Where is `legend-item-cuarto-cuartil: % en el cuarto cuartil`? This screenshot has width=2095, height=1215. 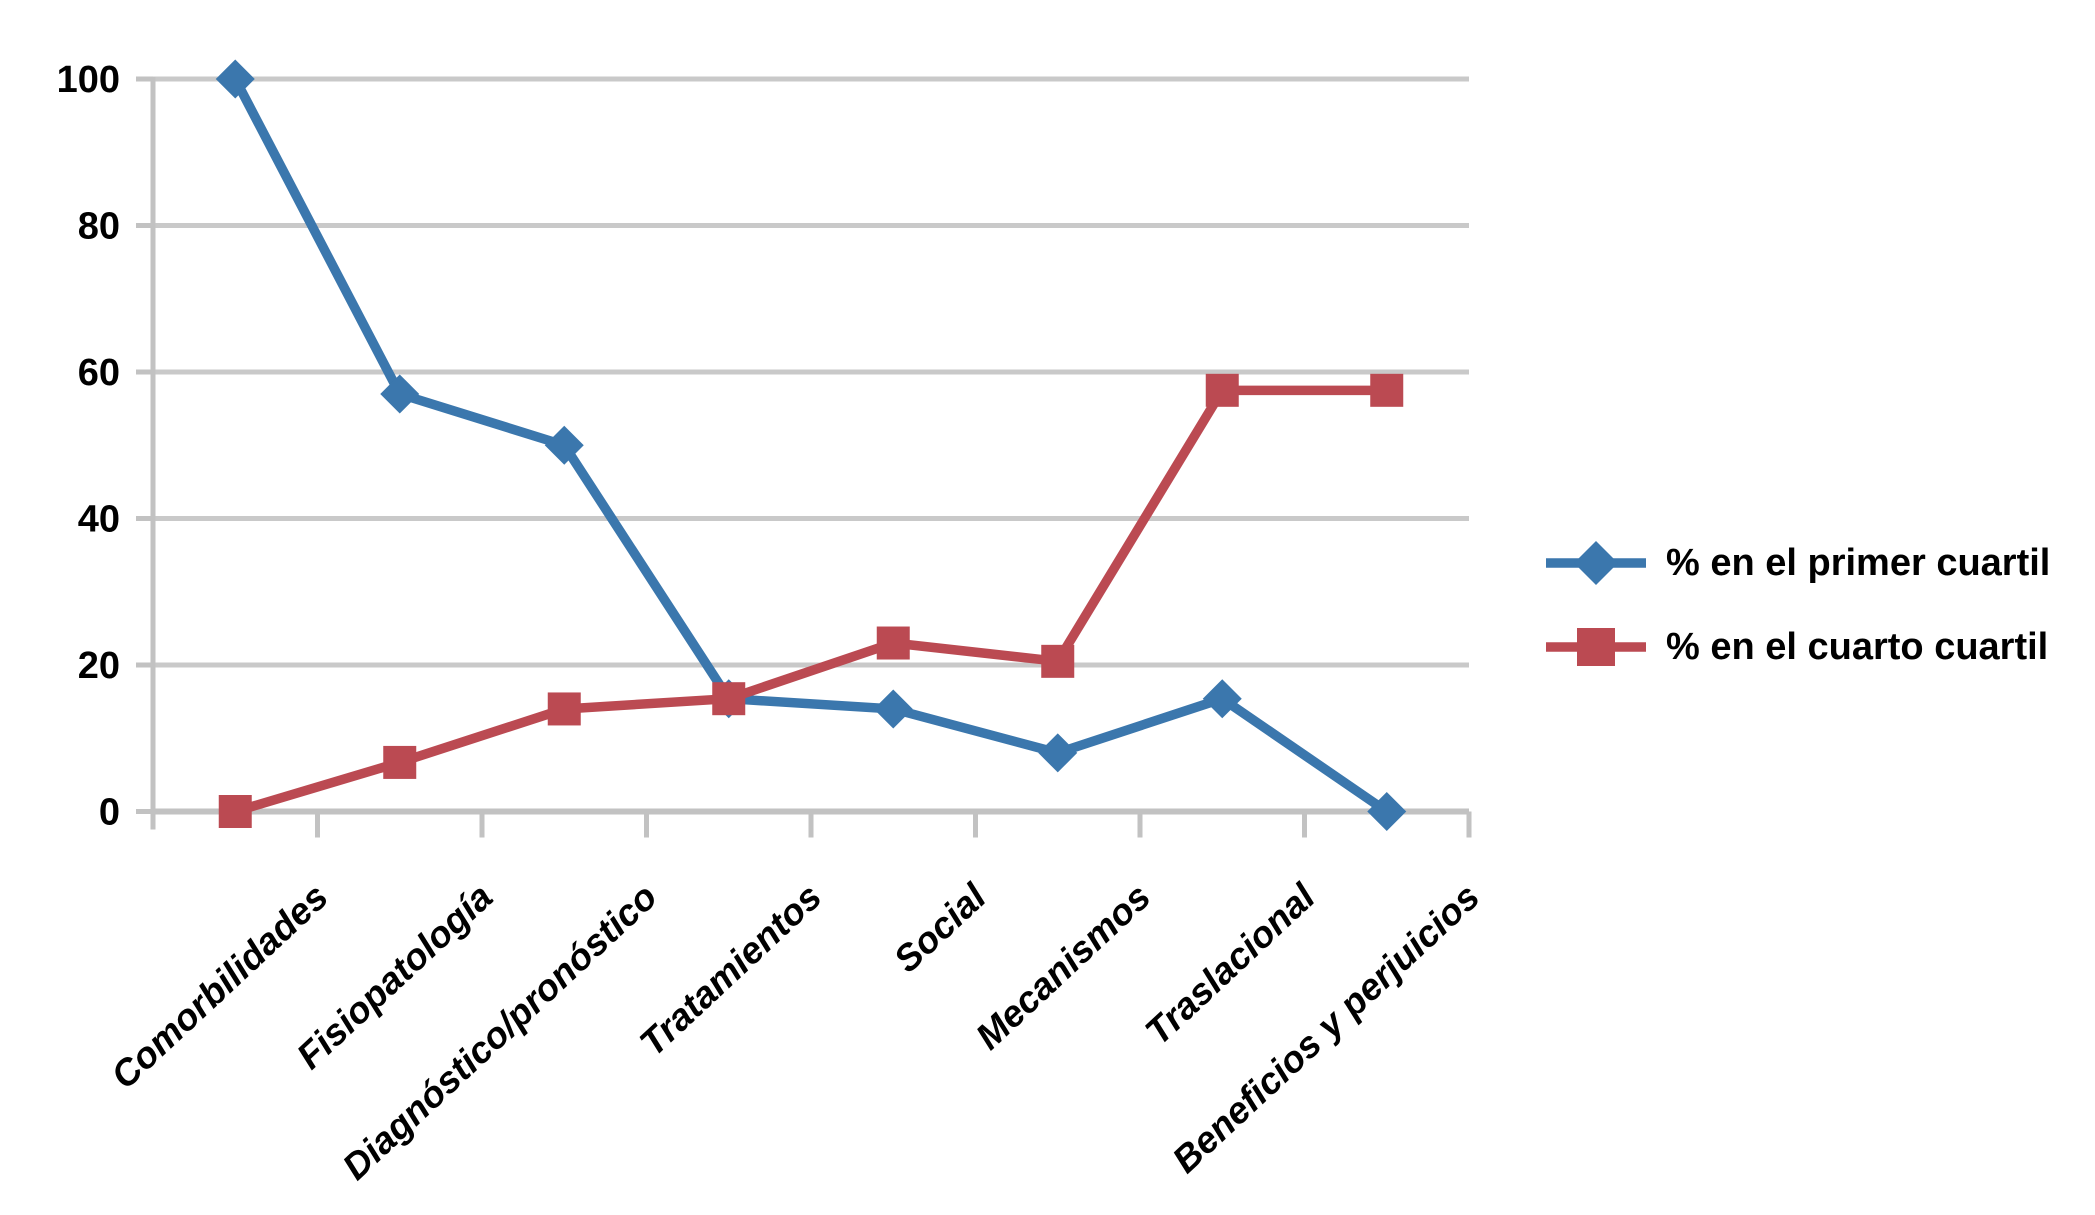 legend-item-cuarto-cuartil: % en el cuarto cuartil is located at coordinates (1797, 647).